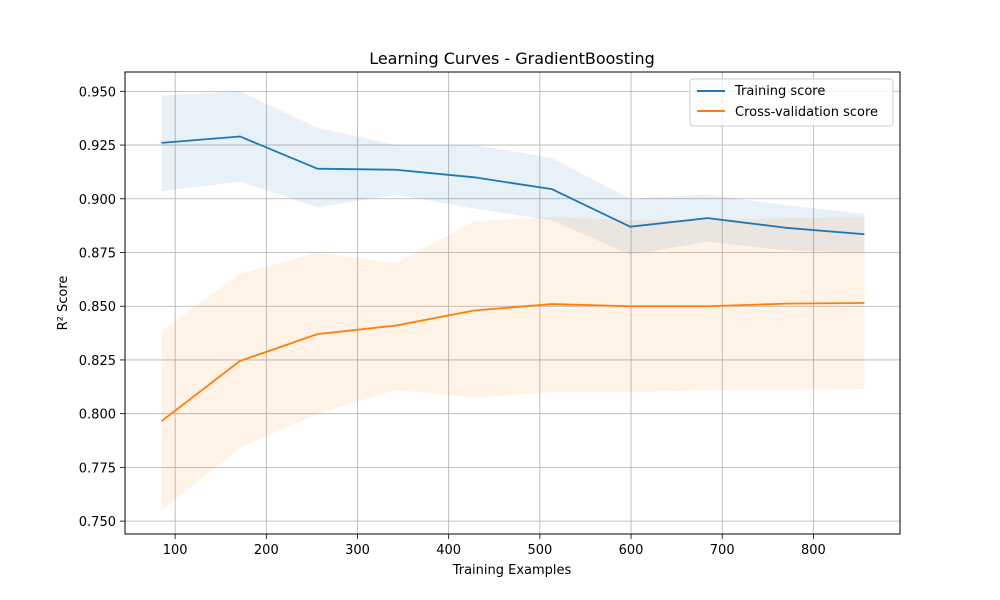 Image resolution: width=1000 pixels, height=600 pixels. What do you see at coordinates (97, 92) in the screenshot?
I see `y-tick-label: 0.950` at bounding box center [97, 92].